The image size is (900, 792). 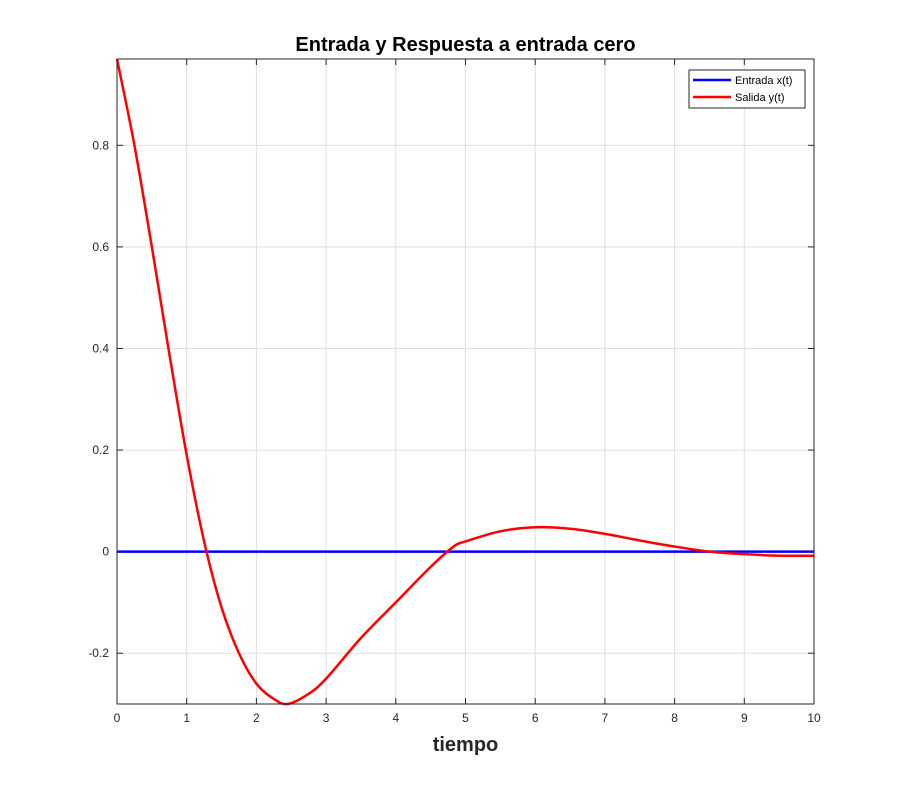 I want to click on chart-title: Entrada y Respuesta a entrada cero, so click(x=465, y=45).